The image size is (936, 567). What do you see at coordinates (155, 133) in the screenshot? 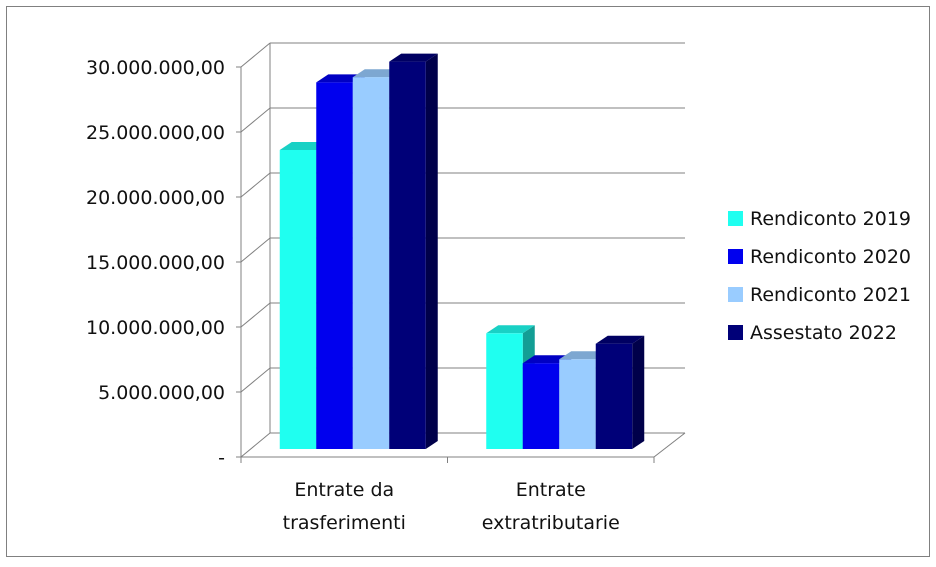
I see `y-tick-label: 25.000.000,00` at bounding box center [155, 133].